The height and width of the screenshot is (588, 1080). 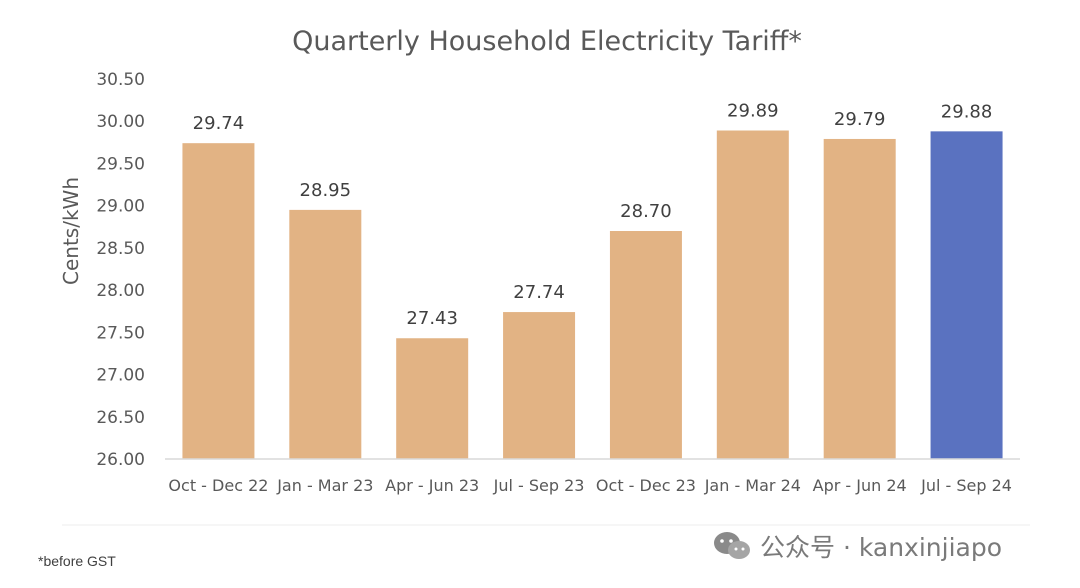 What do you see at coordinates (71, 231) in the screenshot?
I see `y-axis-label: Cents/kWh` at bounding box center [71, 231].